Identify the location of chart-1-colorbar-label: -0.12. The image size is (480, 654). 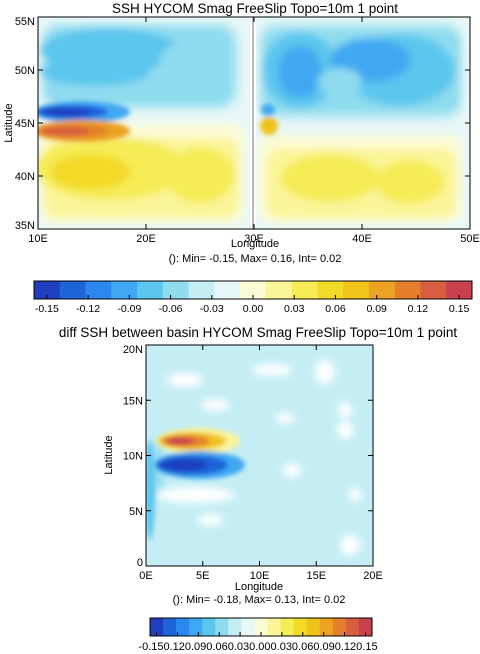
(88, 309).